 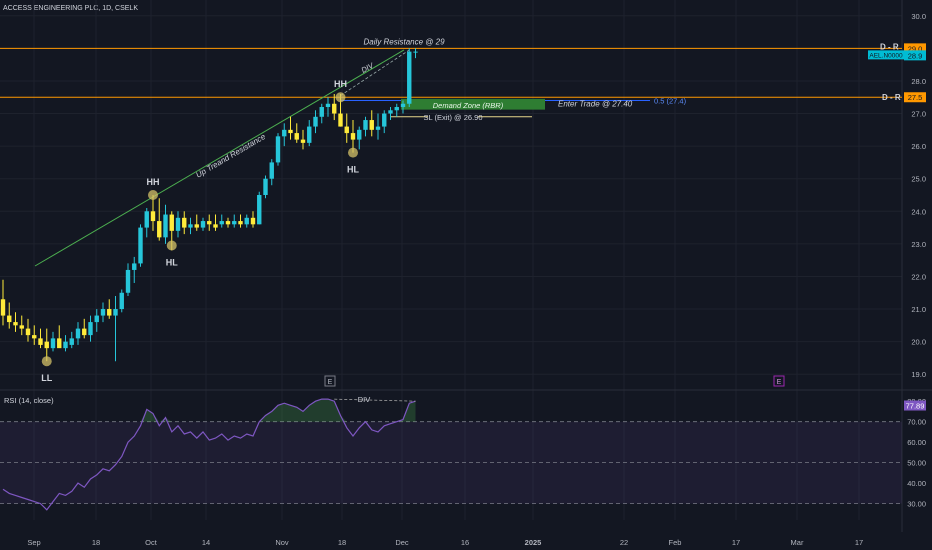 What do you see at coordinates (916, 463) in the screenshot?
I see `rsi-tick-label: 50.00` at bounding box center [916, 463].